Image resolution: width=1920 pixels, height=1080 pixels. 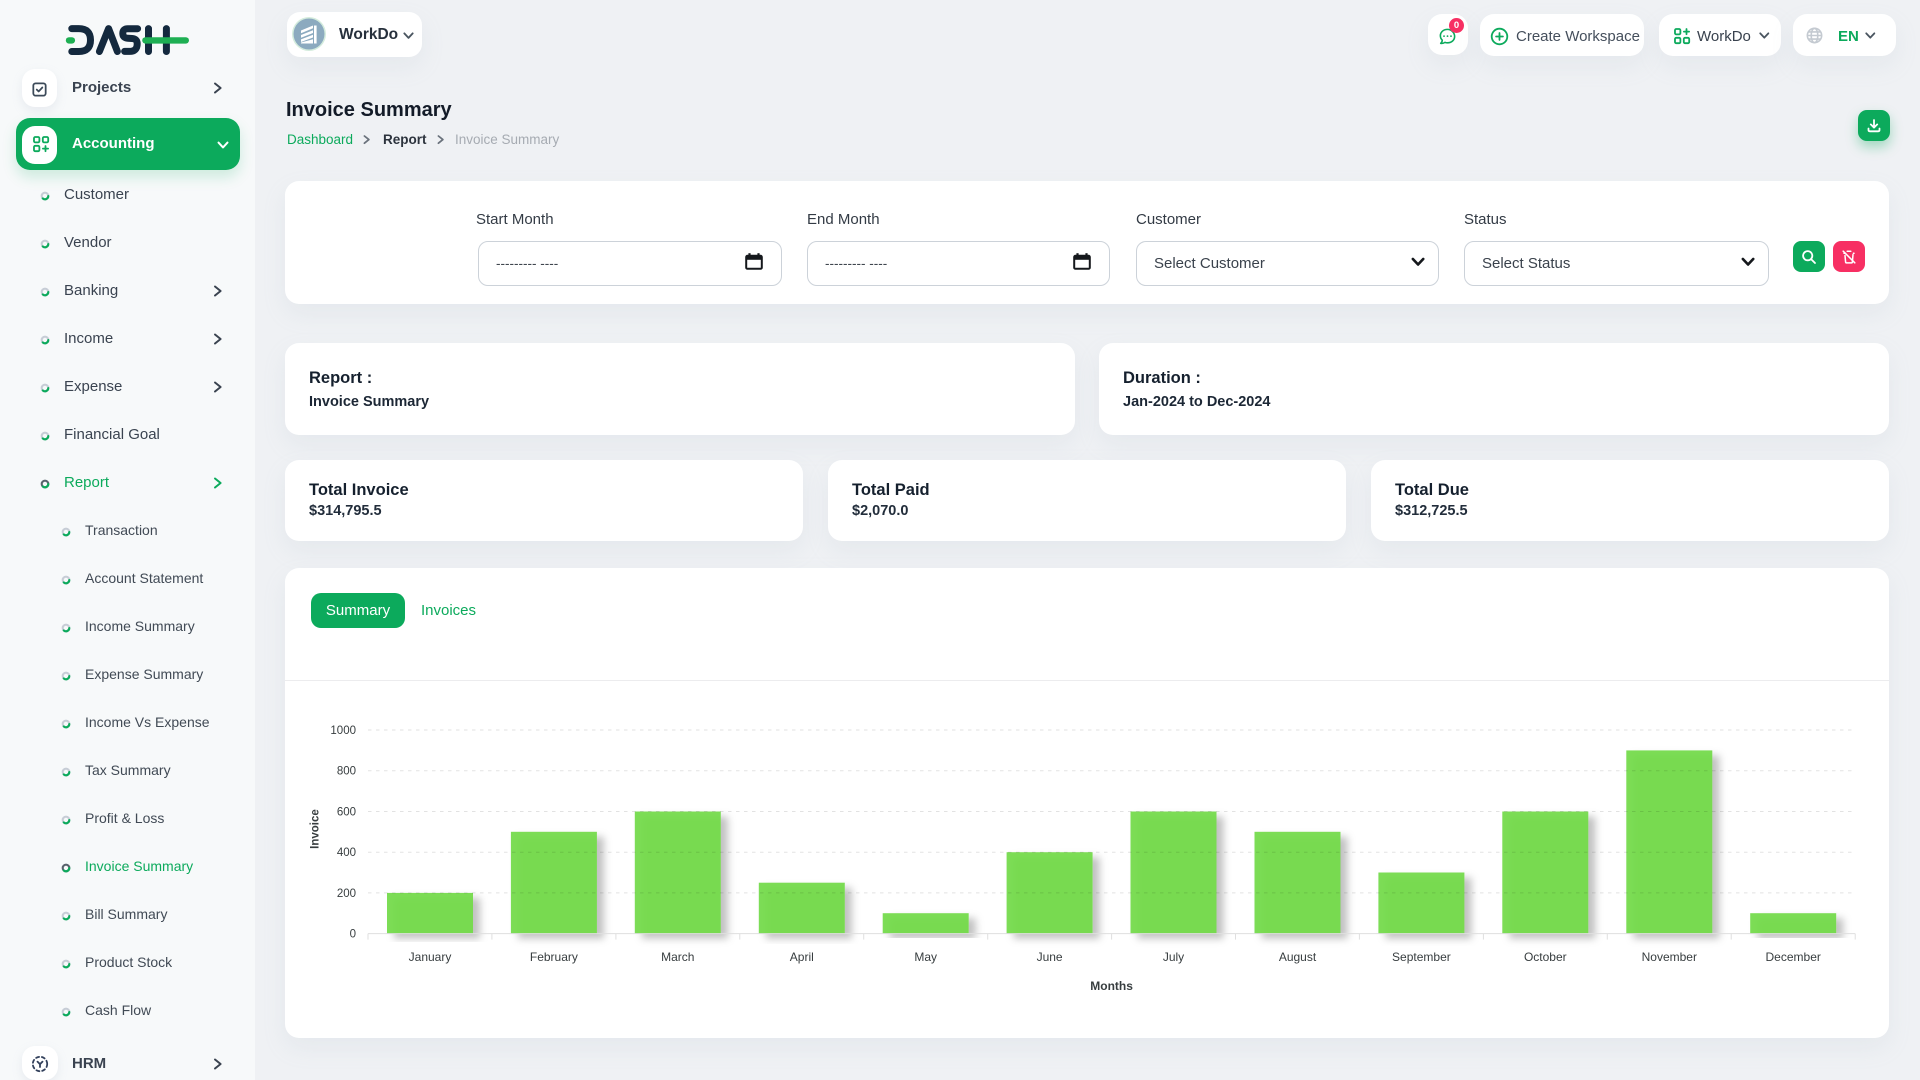 What do you see at coordinates (554, 957) in the screenshot?
I see `svg-text: February` at bounding box center [554, 957].